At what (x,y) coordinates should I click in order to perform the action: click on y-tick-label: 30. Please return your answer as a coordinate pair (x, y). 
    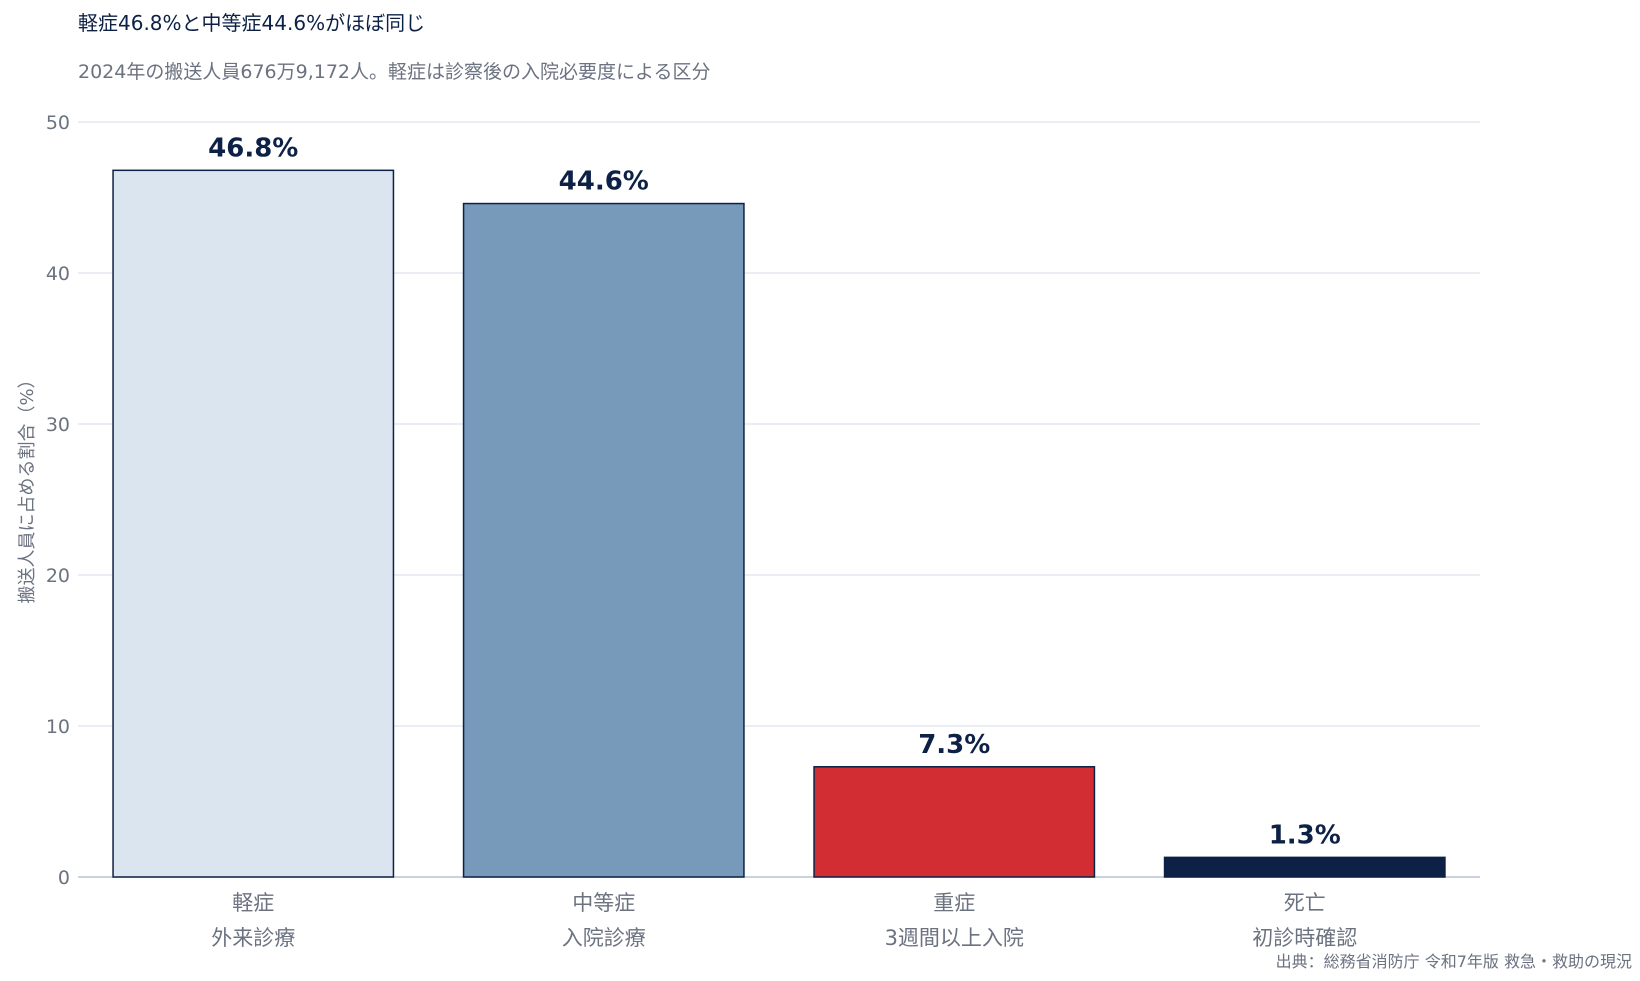
    Looking at the image, I should click on (58, 425).